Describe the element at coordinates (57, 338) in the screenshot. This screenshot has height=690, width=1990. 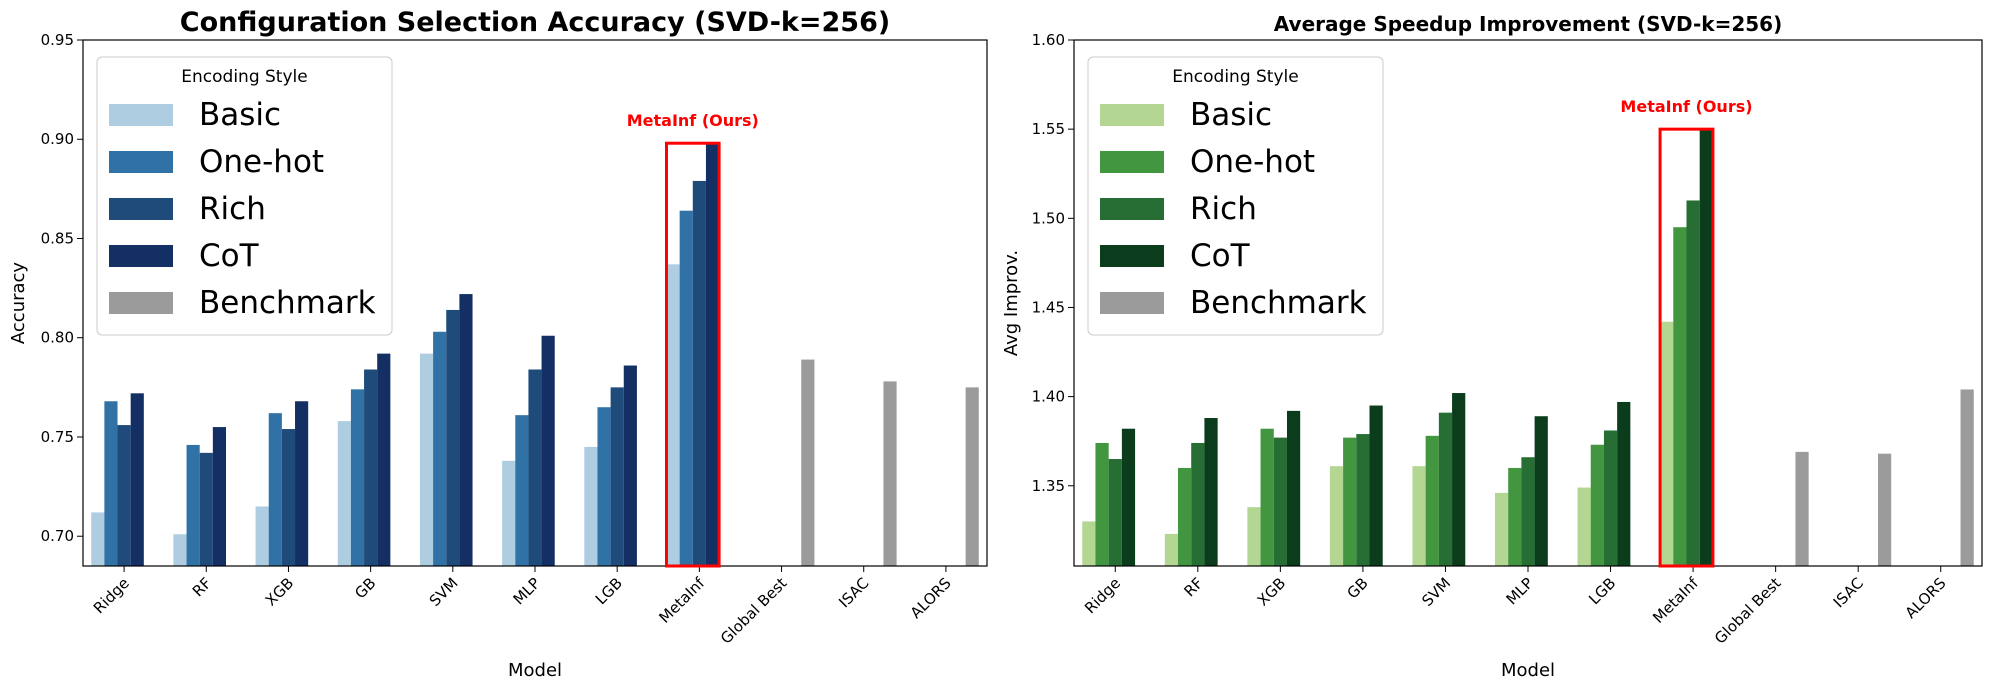
I see `y-tick-label: 0.80` at that location.